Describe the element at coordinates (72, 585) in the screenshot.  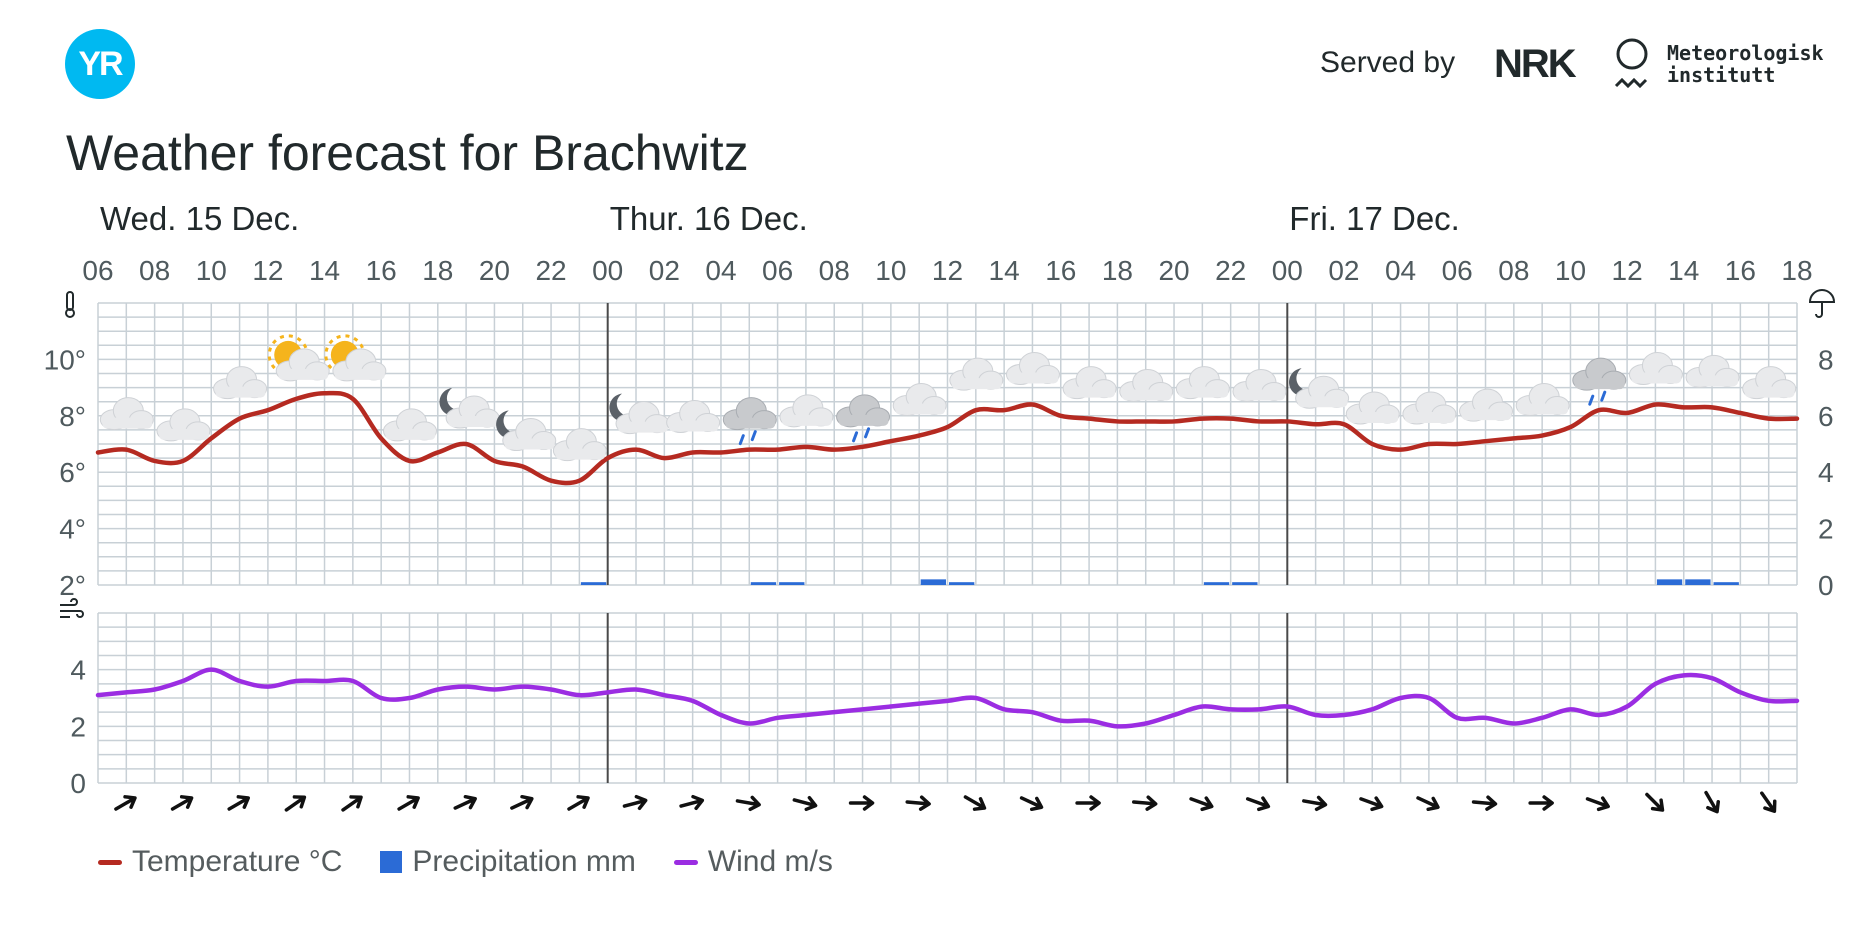
I see `temperature-axis-label: 2°` at that location.